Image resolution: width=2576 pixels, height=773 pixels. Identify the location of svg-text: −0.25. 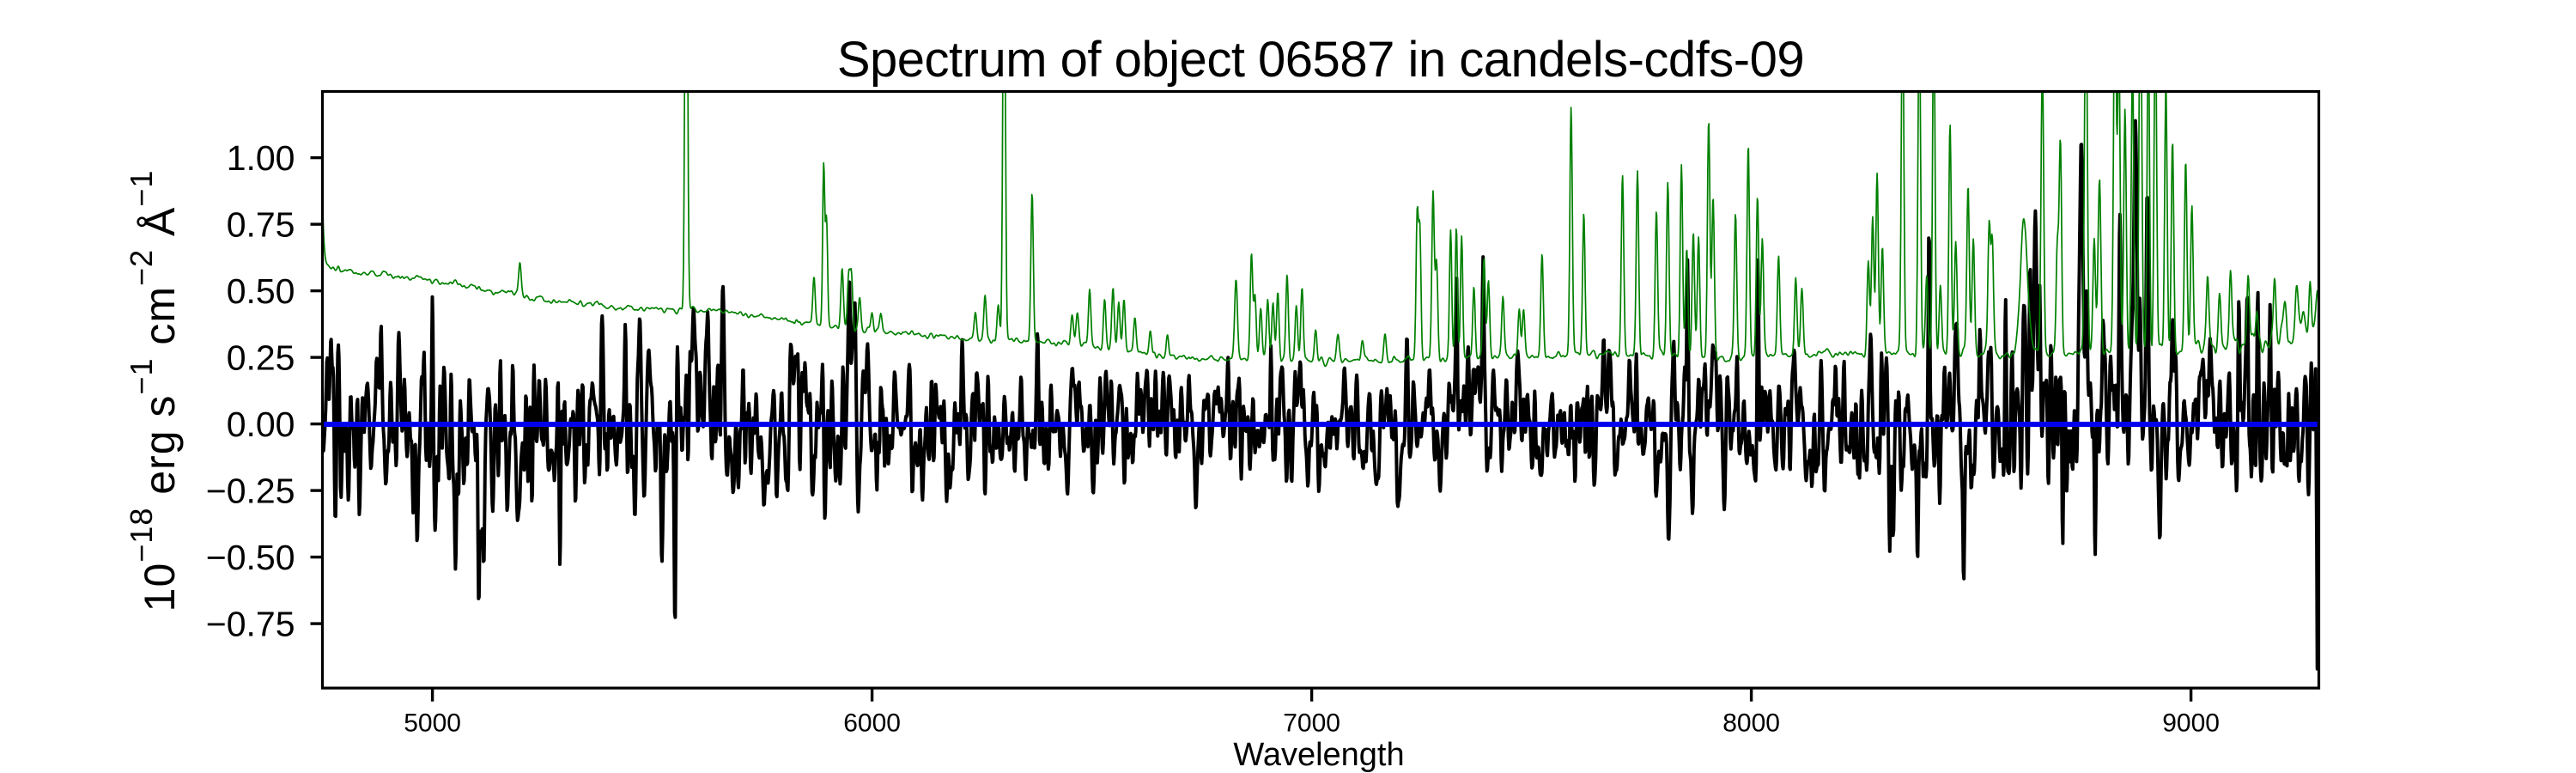
(251, 490).